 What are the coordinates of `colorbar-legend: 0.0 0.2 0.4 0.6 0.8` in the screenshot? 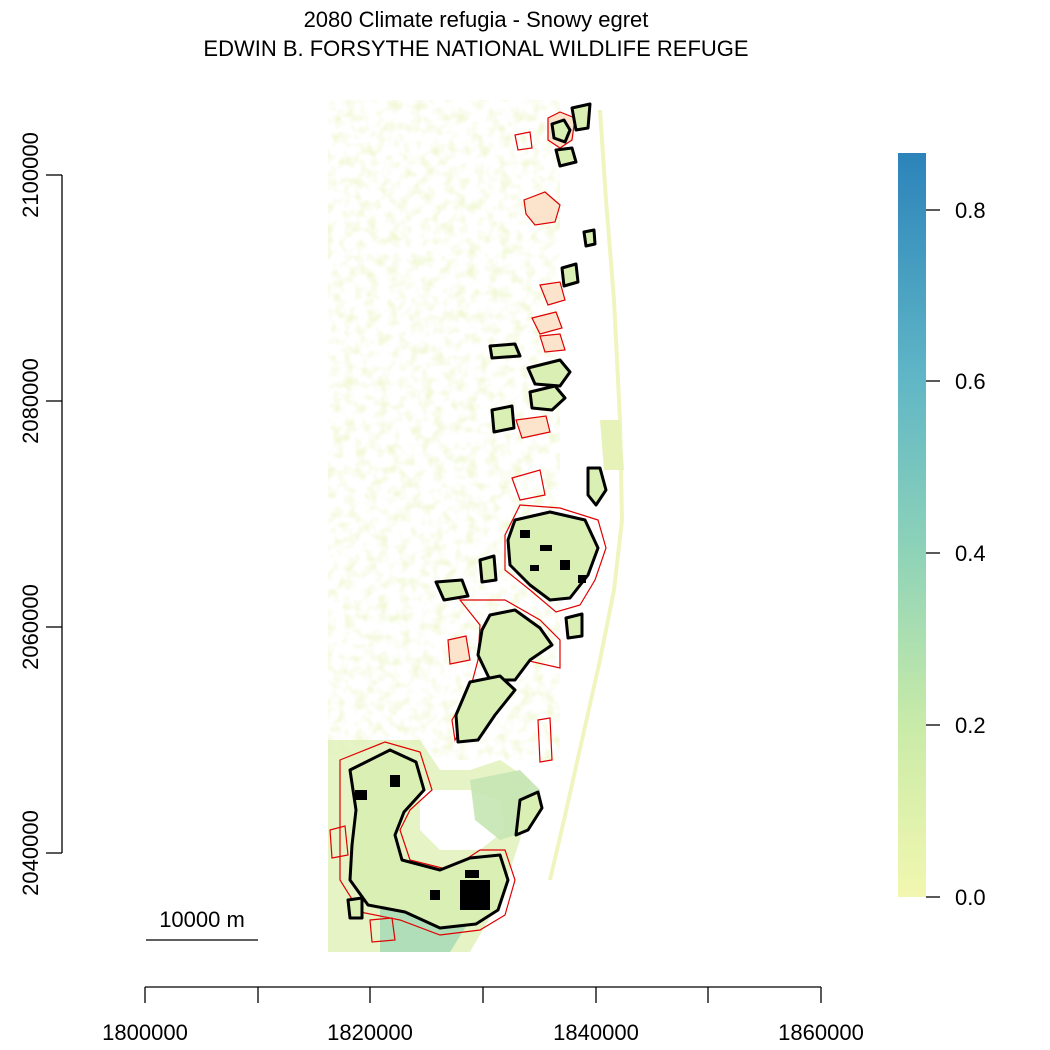 It's located at (942, 531).